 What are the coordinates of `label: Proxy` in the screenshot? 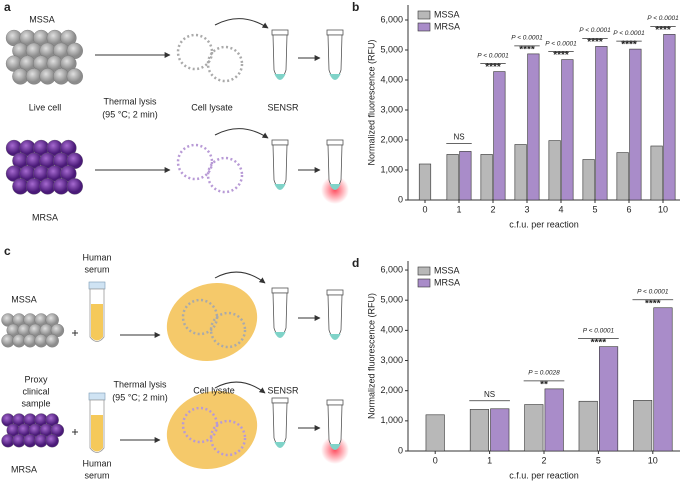 It's located at (36, 379).